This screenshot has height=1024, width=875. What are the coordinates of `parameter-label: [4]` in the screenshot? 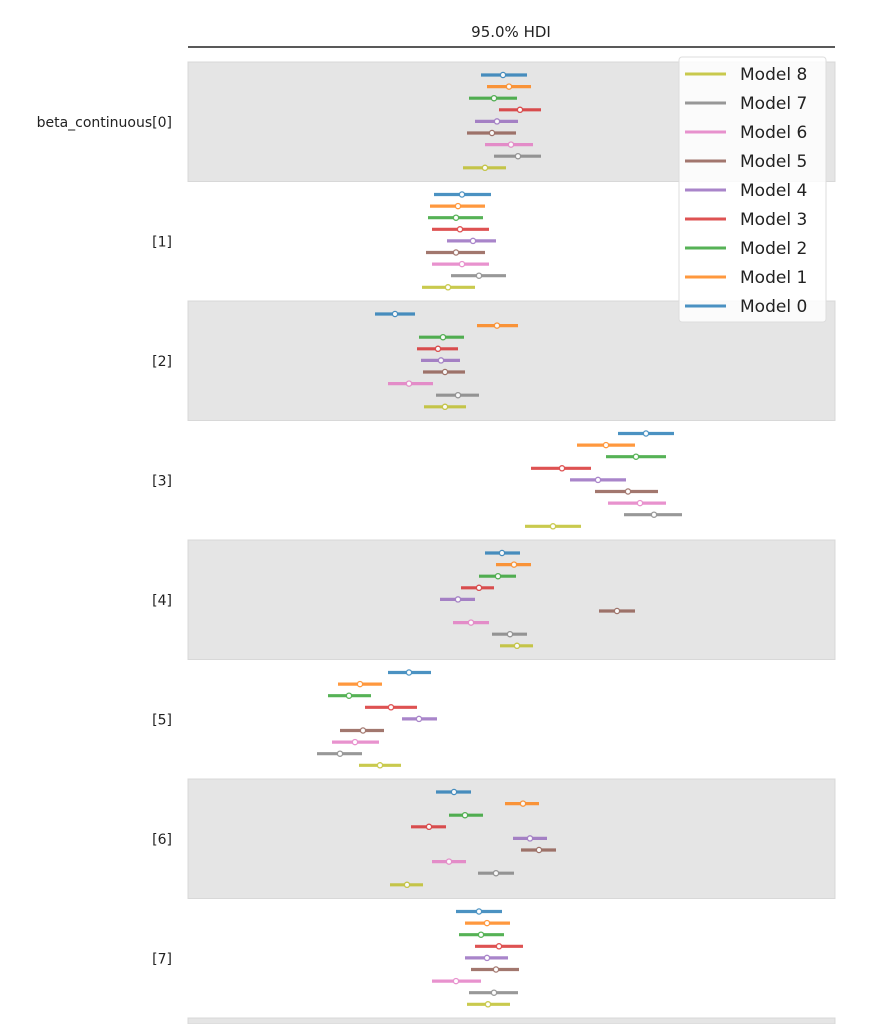 It's located at (162, 601).